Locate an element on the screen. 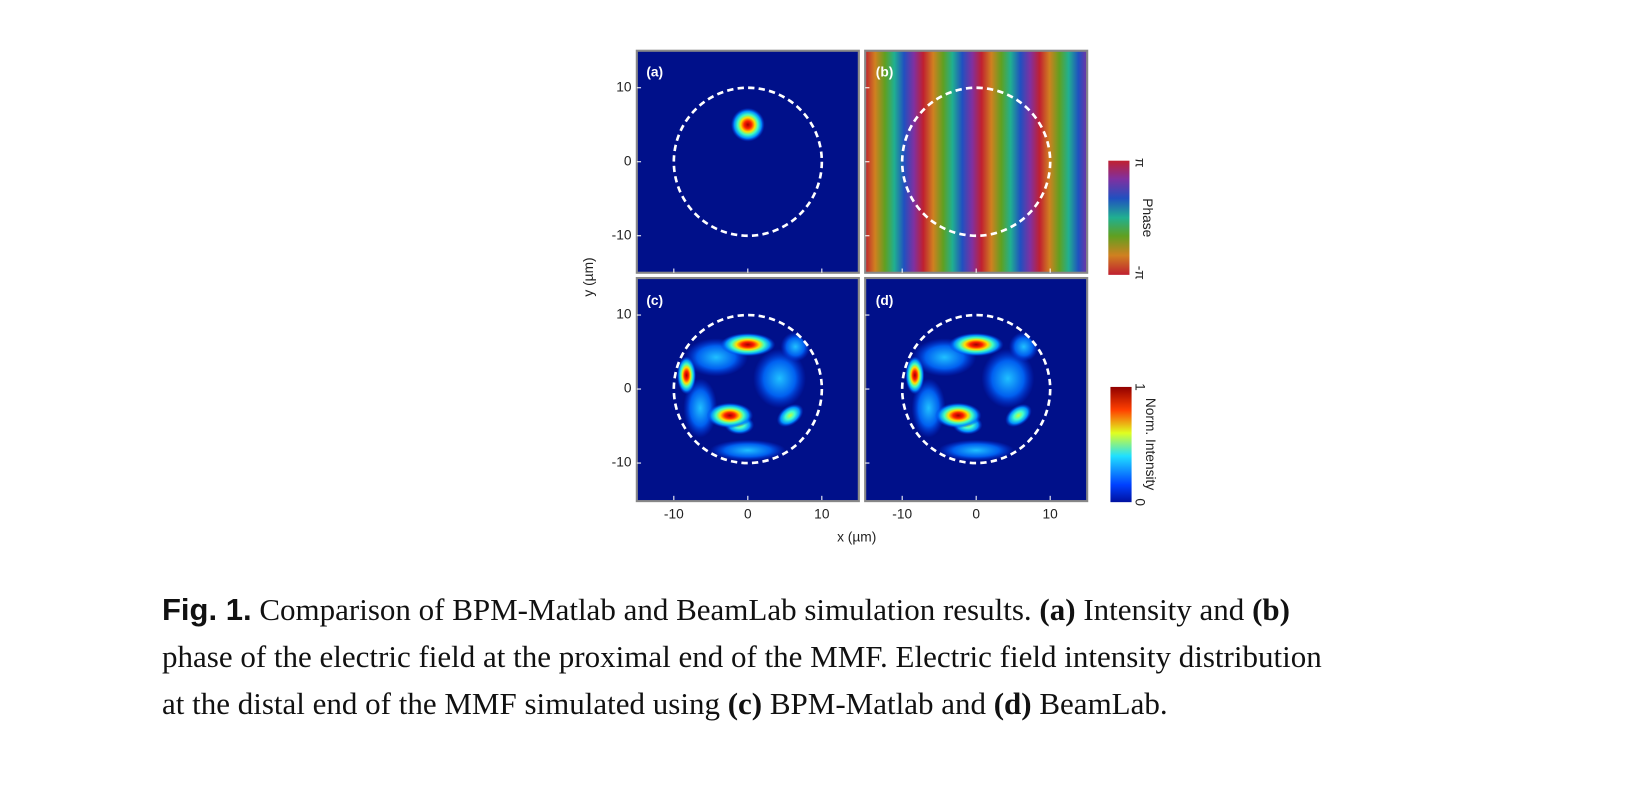 This screenshot has width=1650, height=795. panel-ref: (a) is located at coordinates (1057, 609).